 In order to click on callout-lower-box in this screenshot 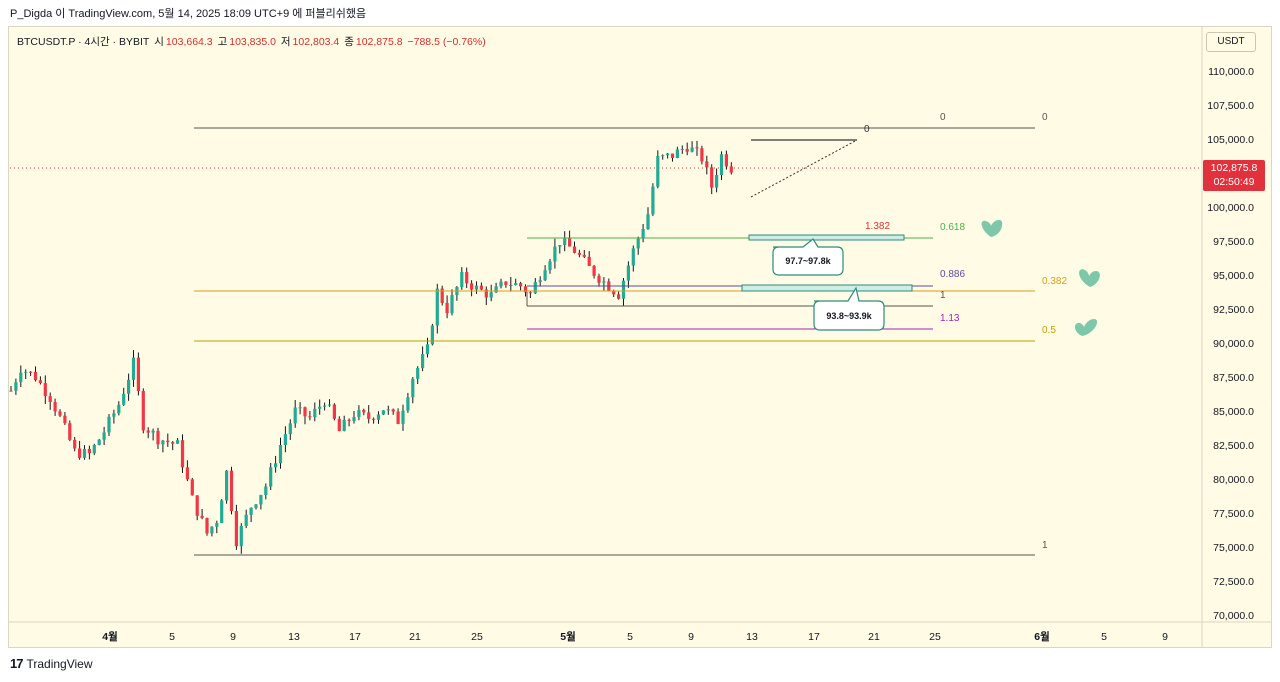, I will do `click(849, 308)`.